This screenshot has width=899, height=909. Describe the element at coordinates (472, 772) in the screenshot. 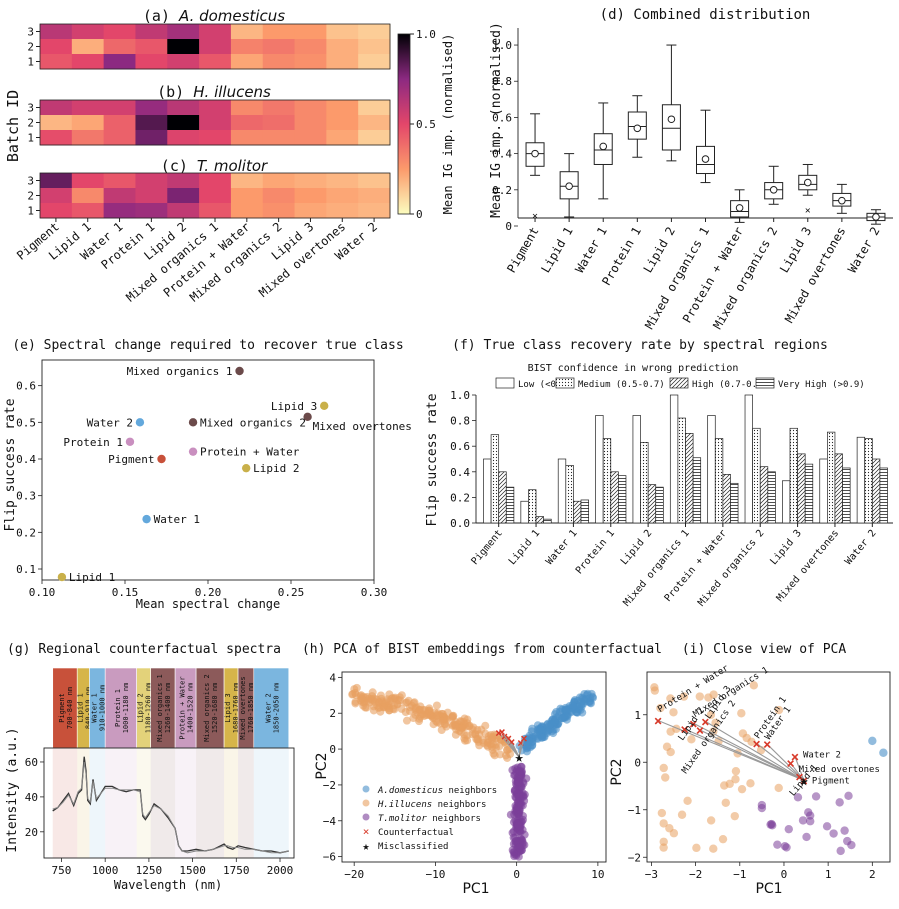

I see `panel-h-points: ×××××××★` at that location.